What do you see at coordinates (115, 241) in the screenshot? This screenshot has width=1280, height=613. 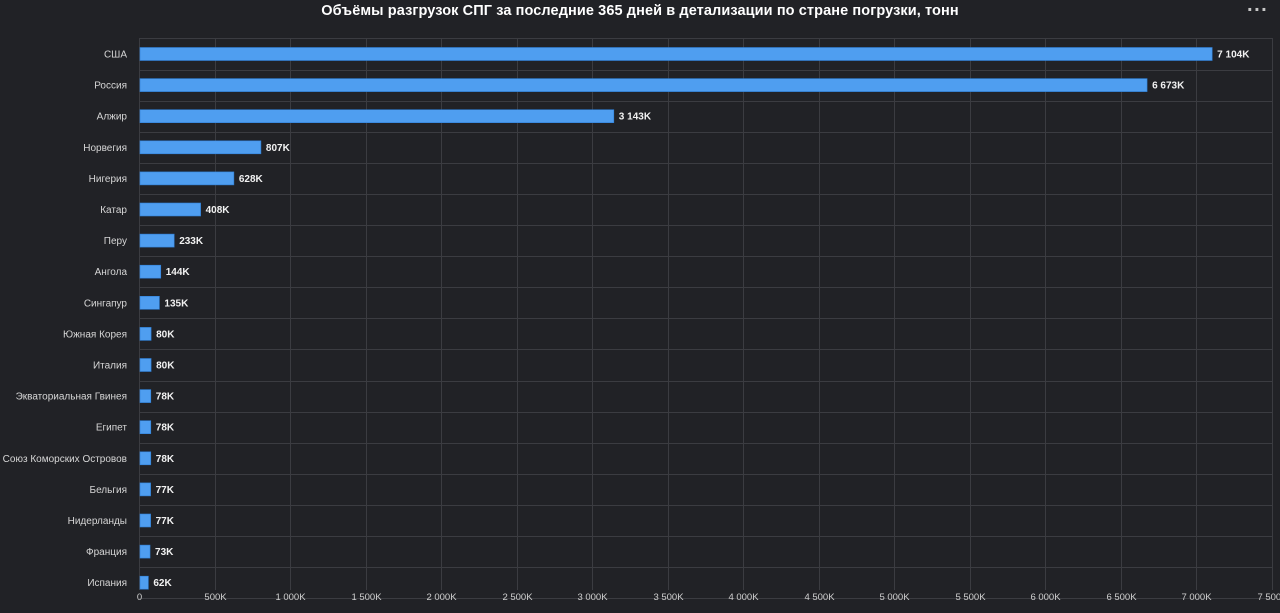 I see `category-label: Перу` at bounding box center [115, 241].